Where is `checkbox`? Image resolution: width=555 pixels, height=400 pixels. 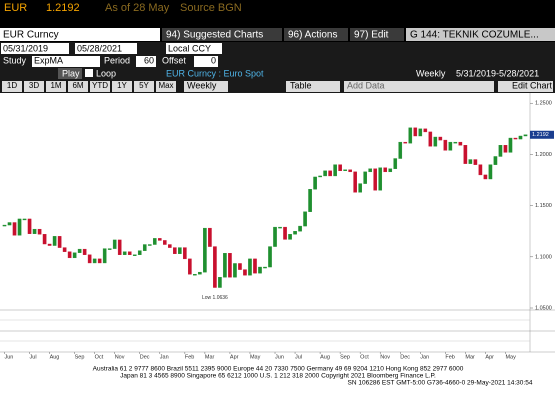
checkbox is located at coordinates (89, 73).